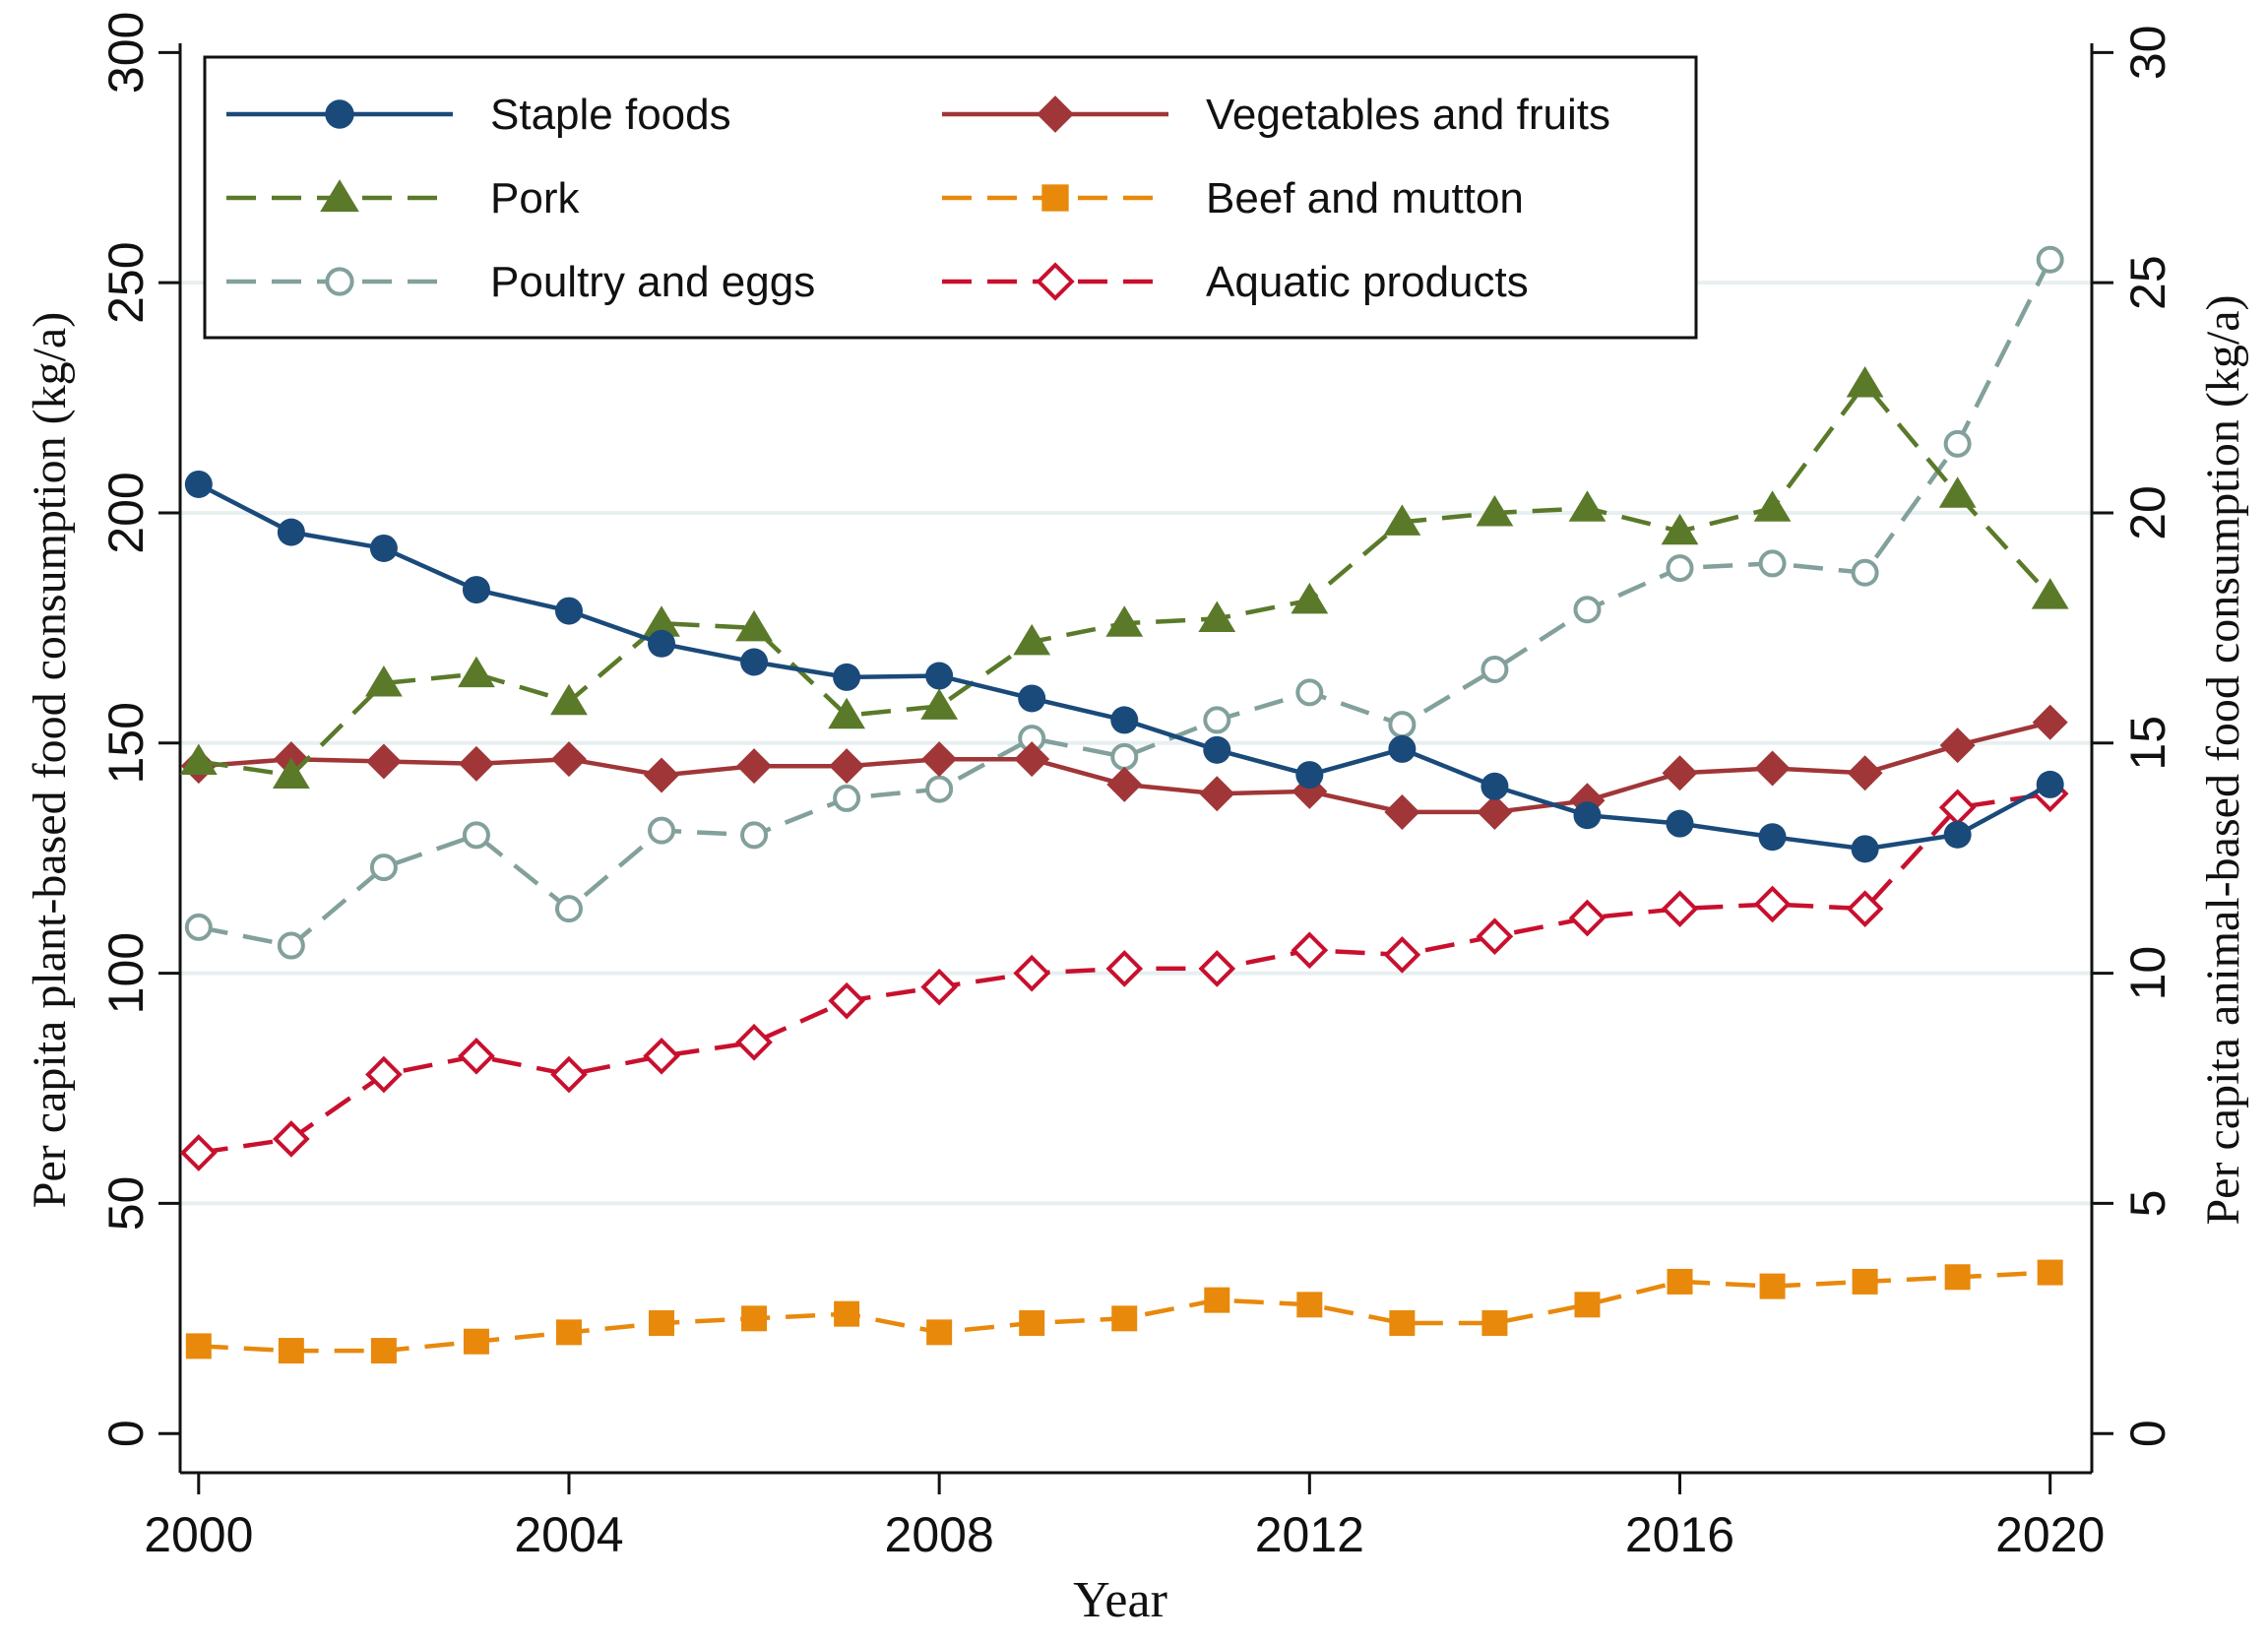 This screenshot has height=1644, width=2268. I want to click on y-right-tick-label: 0, so click(2147, 1433).